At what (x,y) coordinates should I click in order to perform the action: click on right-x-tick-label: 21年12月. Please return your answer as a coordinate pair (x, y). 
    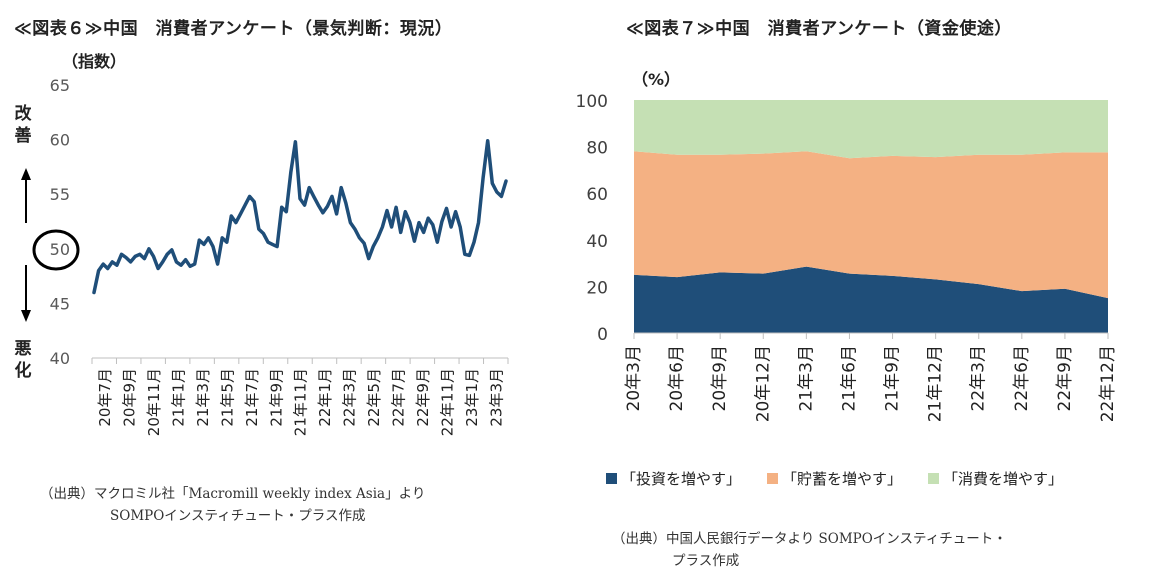
    Looking at the image, I should click on (936, 383).